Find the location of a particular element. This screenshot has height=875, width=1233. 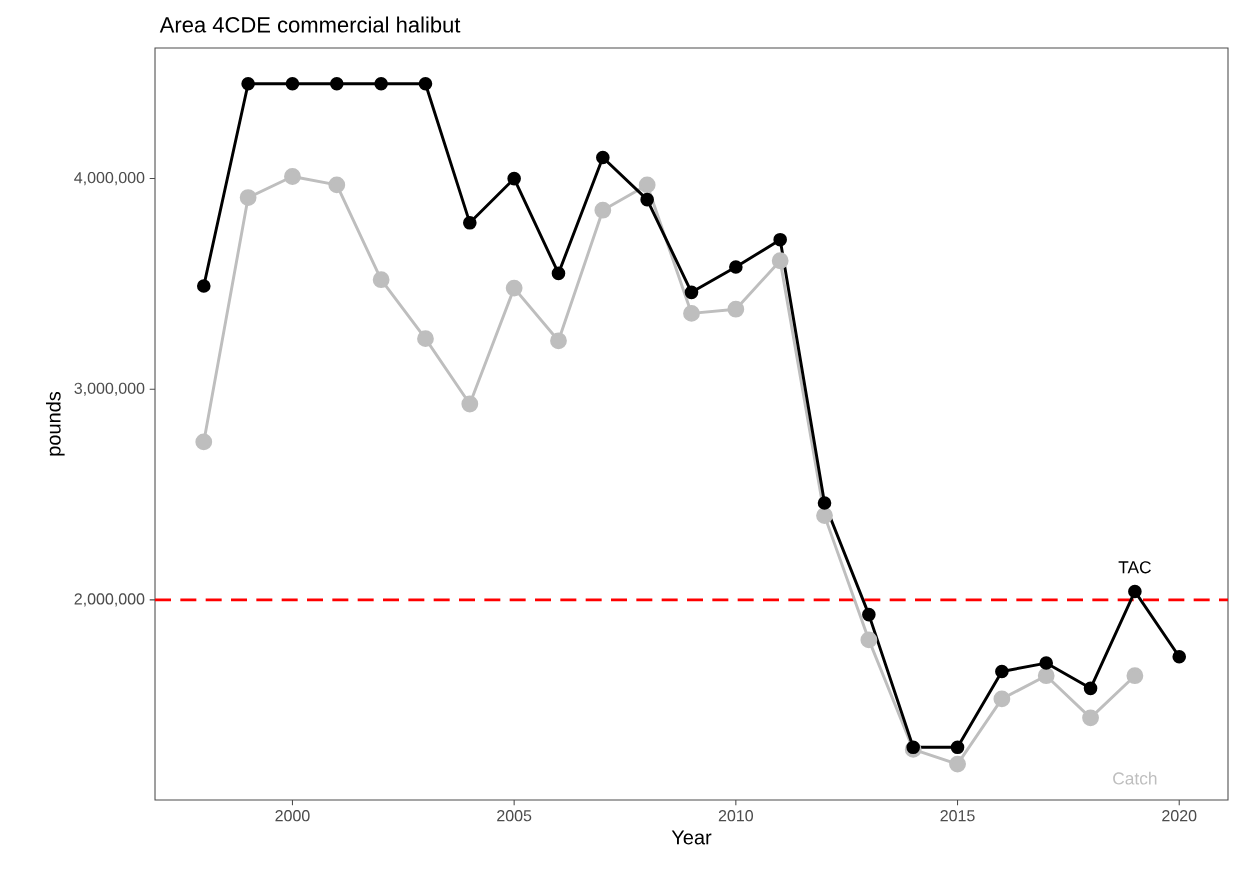

x-tick-label: 2020 is located at coordinates (1179, 816).